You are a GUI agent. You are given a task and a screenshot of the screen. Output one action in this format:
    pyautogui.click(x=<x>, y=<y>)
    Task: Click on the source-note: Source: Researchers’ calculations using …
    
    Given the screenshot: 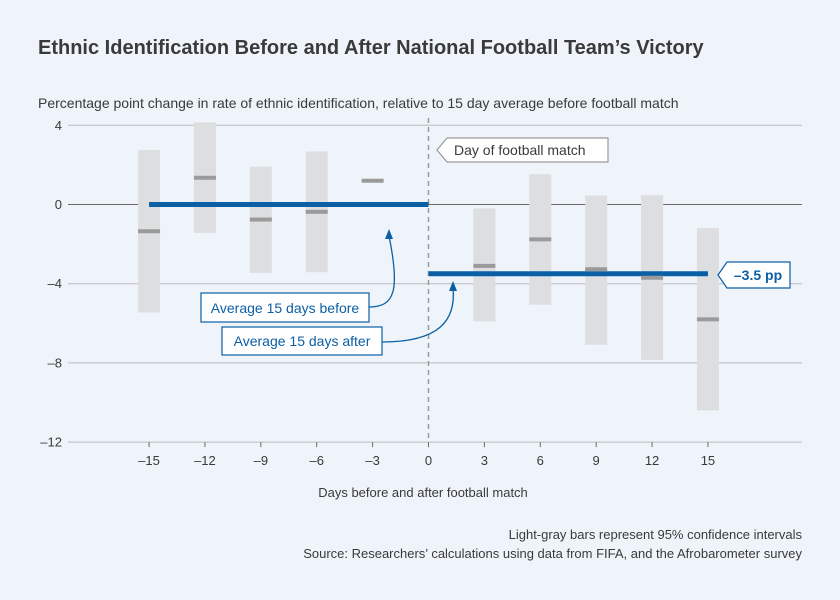 What is the action you would take?
    pyautogui.click(x=552, y=553)
    